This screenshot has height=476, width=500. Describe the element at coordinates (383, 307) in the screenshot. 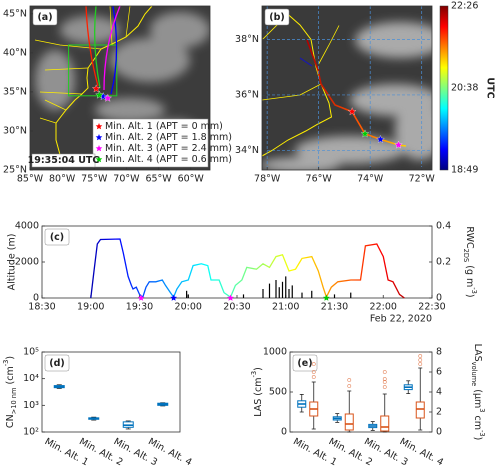

I see `x-tick-label: 22:00` at that location.